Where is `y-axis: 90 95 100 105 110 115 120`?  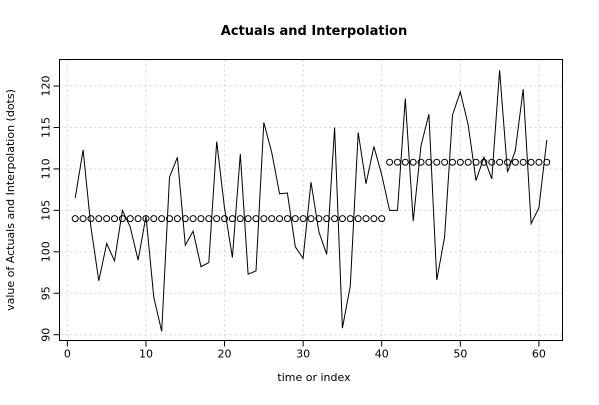
y-axis: 90 95 100 105 110 115 120 is located at coordinates (50, 209).